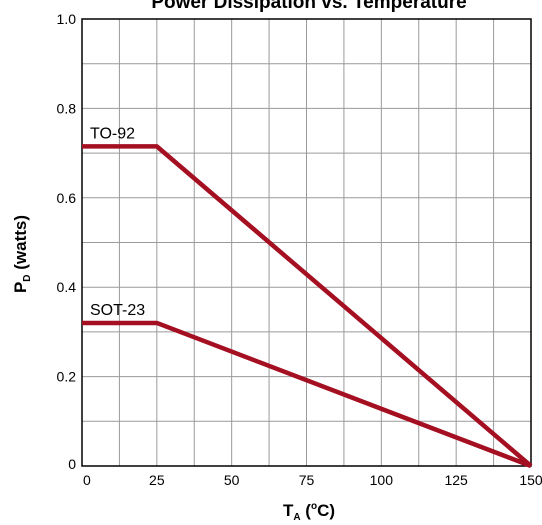 Image resolution: width=542 pixels, height=525 pixels. Describe the element at coordinates (72, 464) in the screenshot. I see `y-tick-label: 0` at that location.